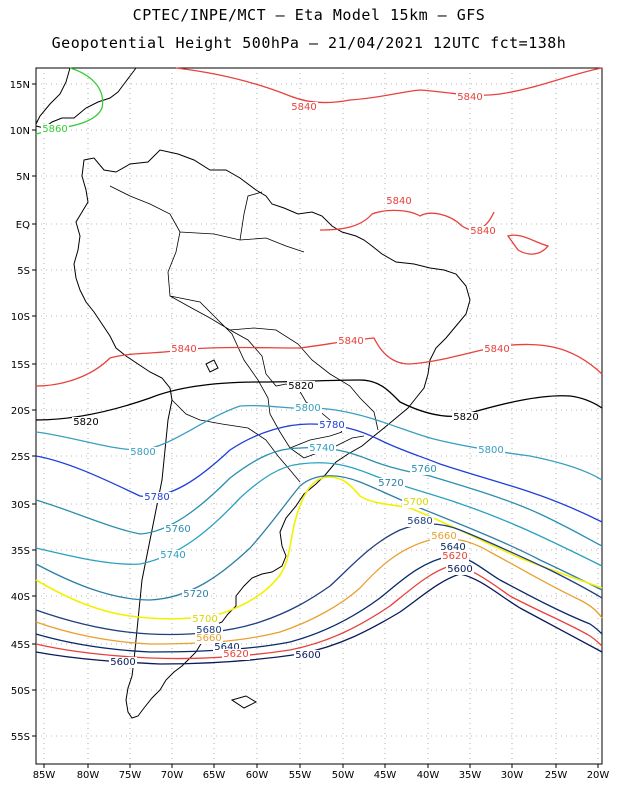 This screenshot has height=800, width=618. I want to click on contour-label-5640: 5640, so click(226, 647).